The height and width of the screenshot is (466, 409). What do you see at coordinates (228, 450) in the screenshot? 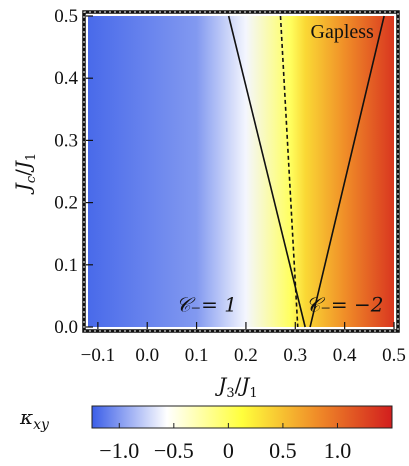
I see `colorbar-tick-label: 0` at bounding box center [228, 450].